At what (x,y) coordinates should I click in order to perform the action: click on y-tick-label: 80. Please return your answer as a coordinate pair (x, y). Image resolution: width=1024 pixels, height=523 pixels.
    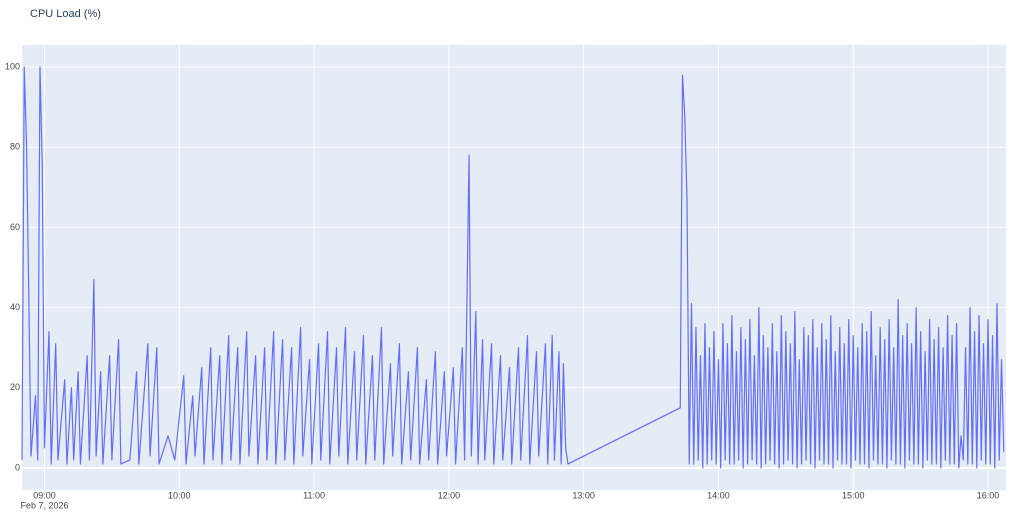
    Looking at the image, I should click on (15, 147).